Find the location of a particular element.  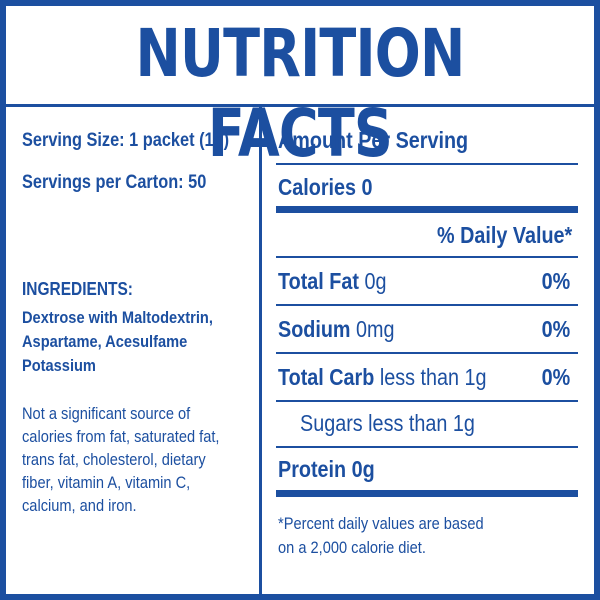

nutrient-label: Total Carb is located at coordinates (326, 377).